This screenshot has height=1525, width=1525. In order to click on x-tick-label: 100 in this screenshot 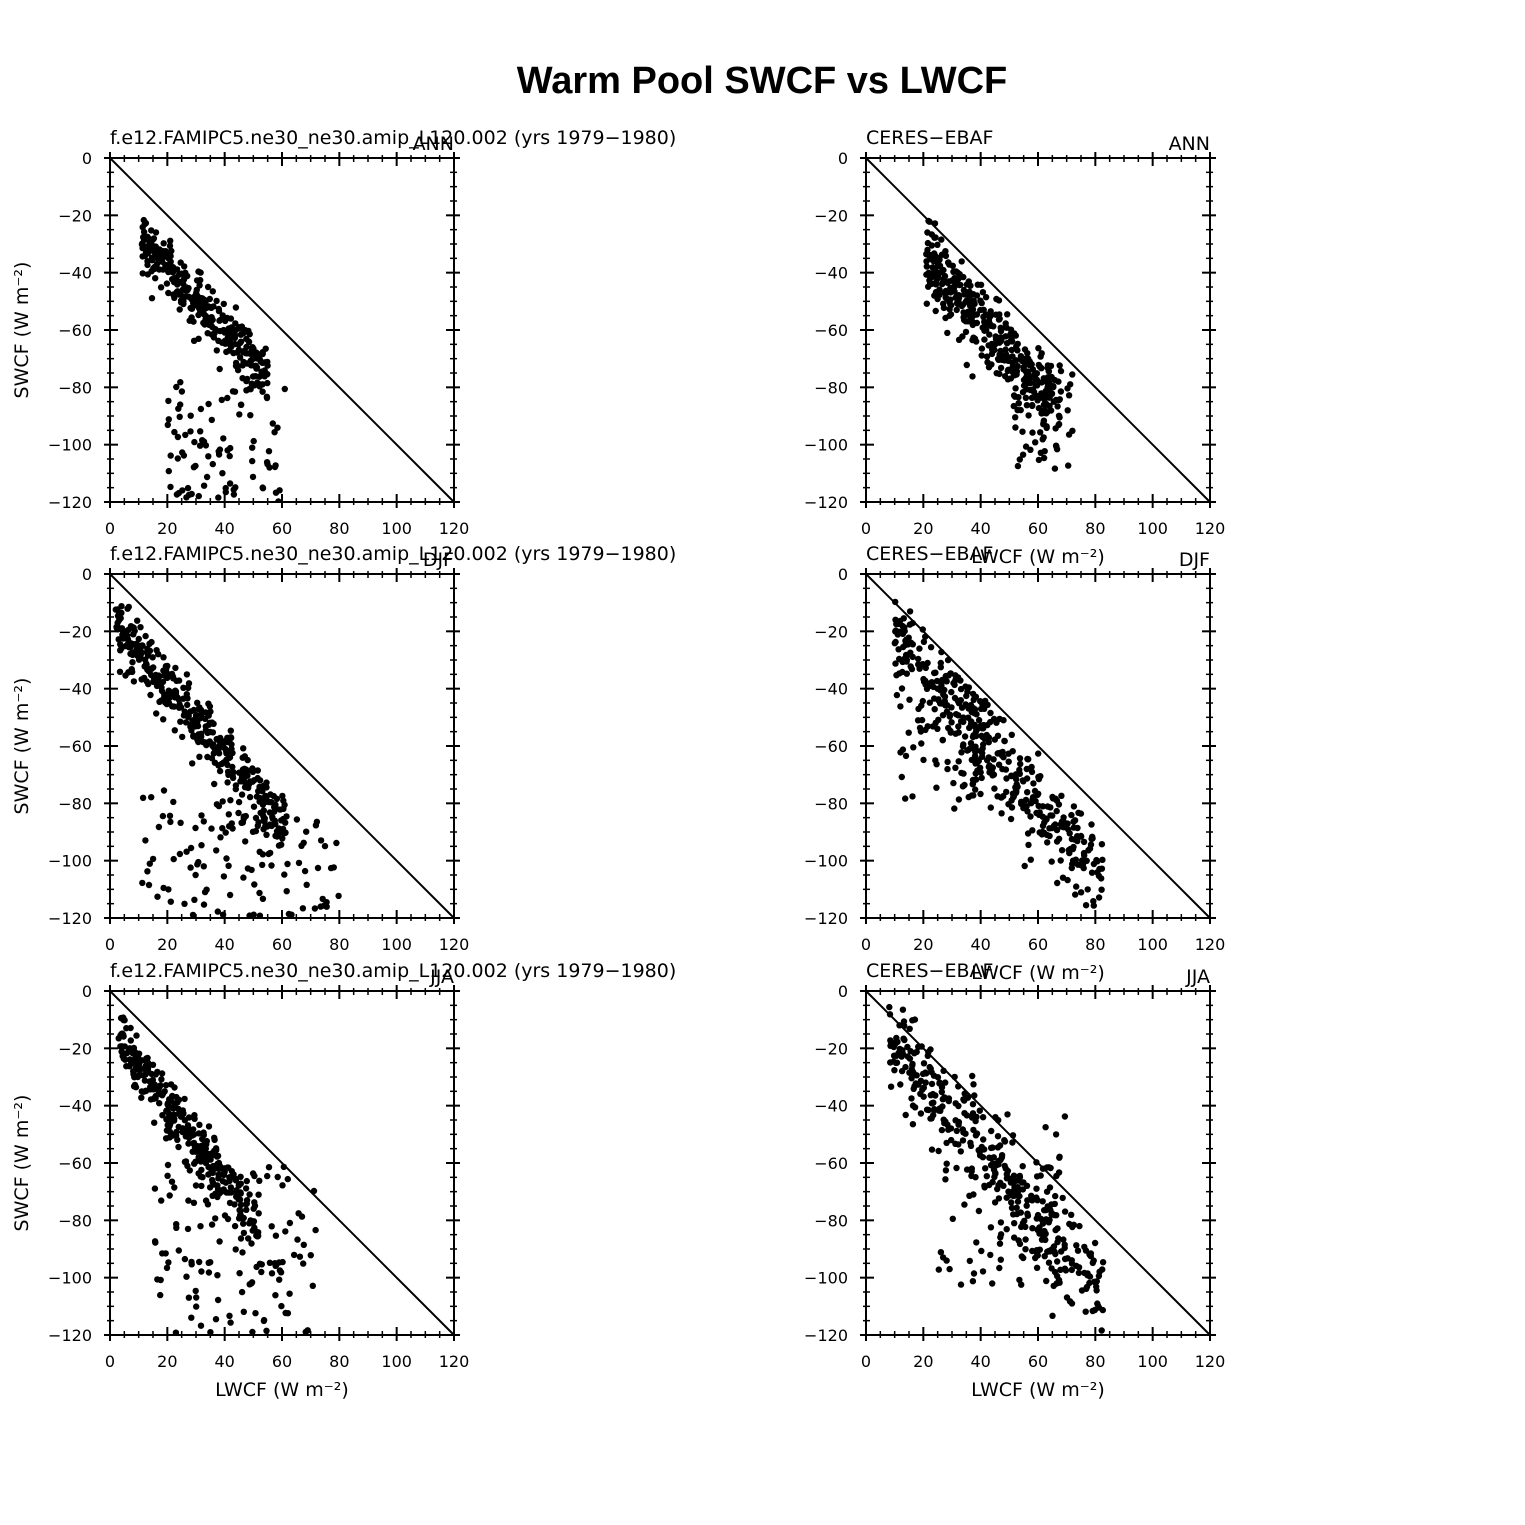, I will do `click(1152, 528)`.